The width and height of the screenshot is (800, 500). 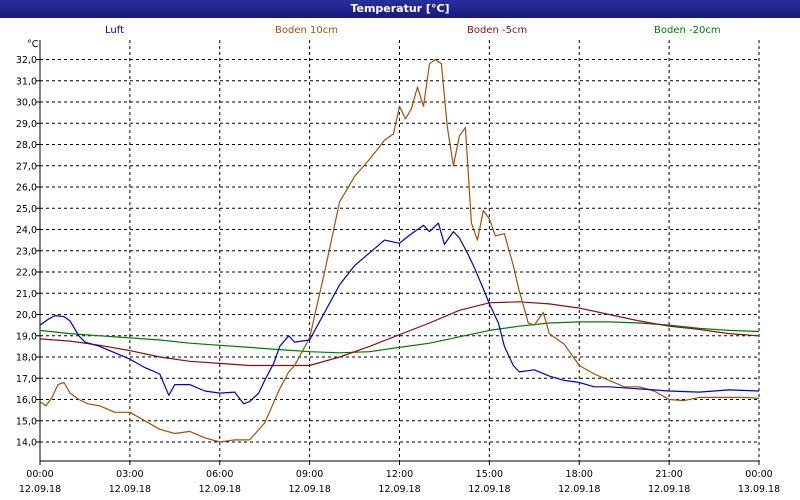 I want to click on y-tick-label: 29,0, so click(x=26, y=124).